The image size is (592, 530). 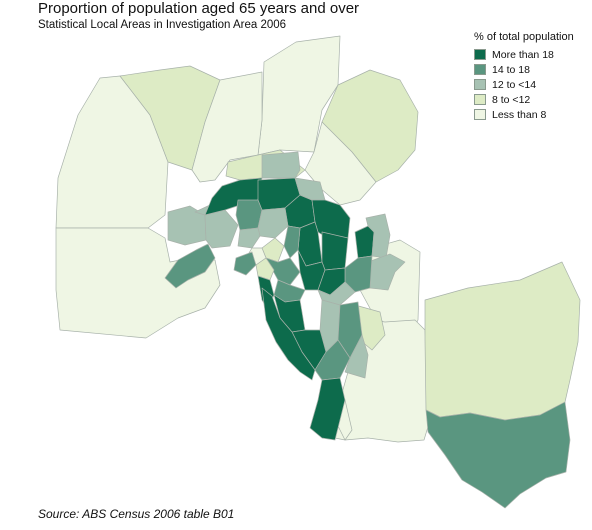 I want to click on region-south-east, so click(x=498, y=455).